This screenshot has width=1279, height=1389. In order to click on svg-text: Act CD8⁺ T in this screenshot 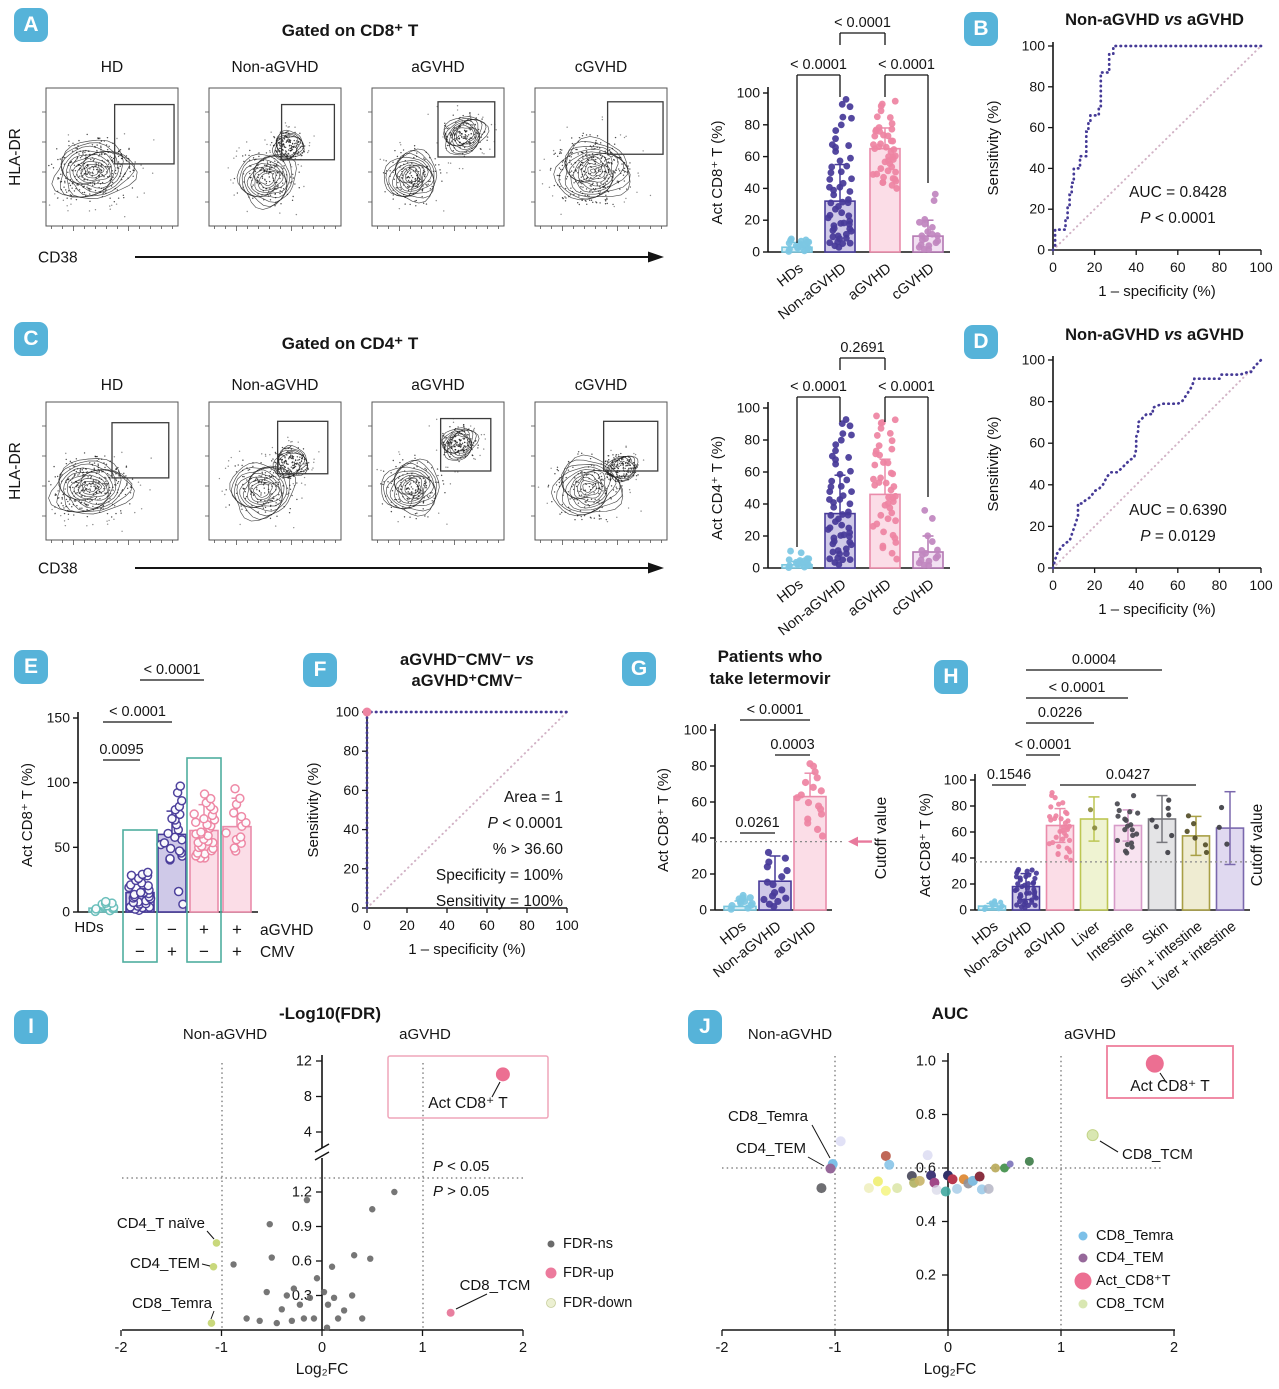, I will do `click(468, 1103)`.